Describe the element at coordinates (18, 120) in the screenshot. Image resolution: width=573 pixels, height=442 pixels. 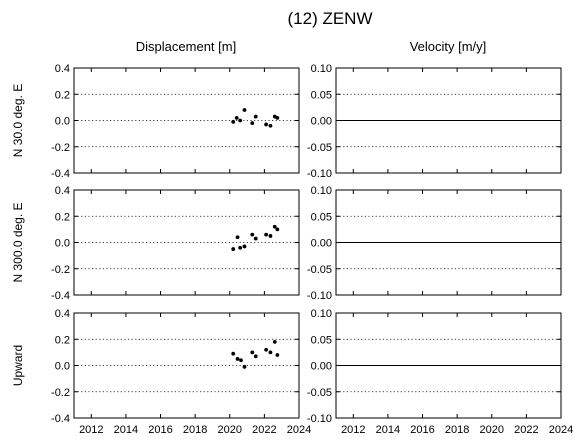
I see `row-label: N 30.0 deg. E` at that location.